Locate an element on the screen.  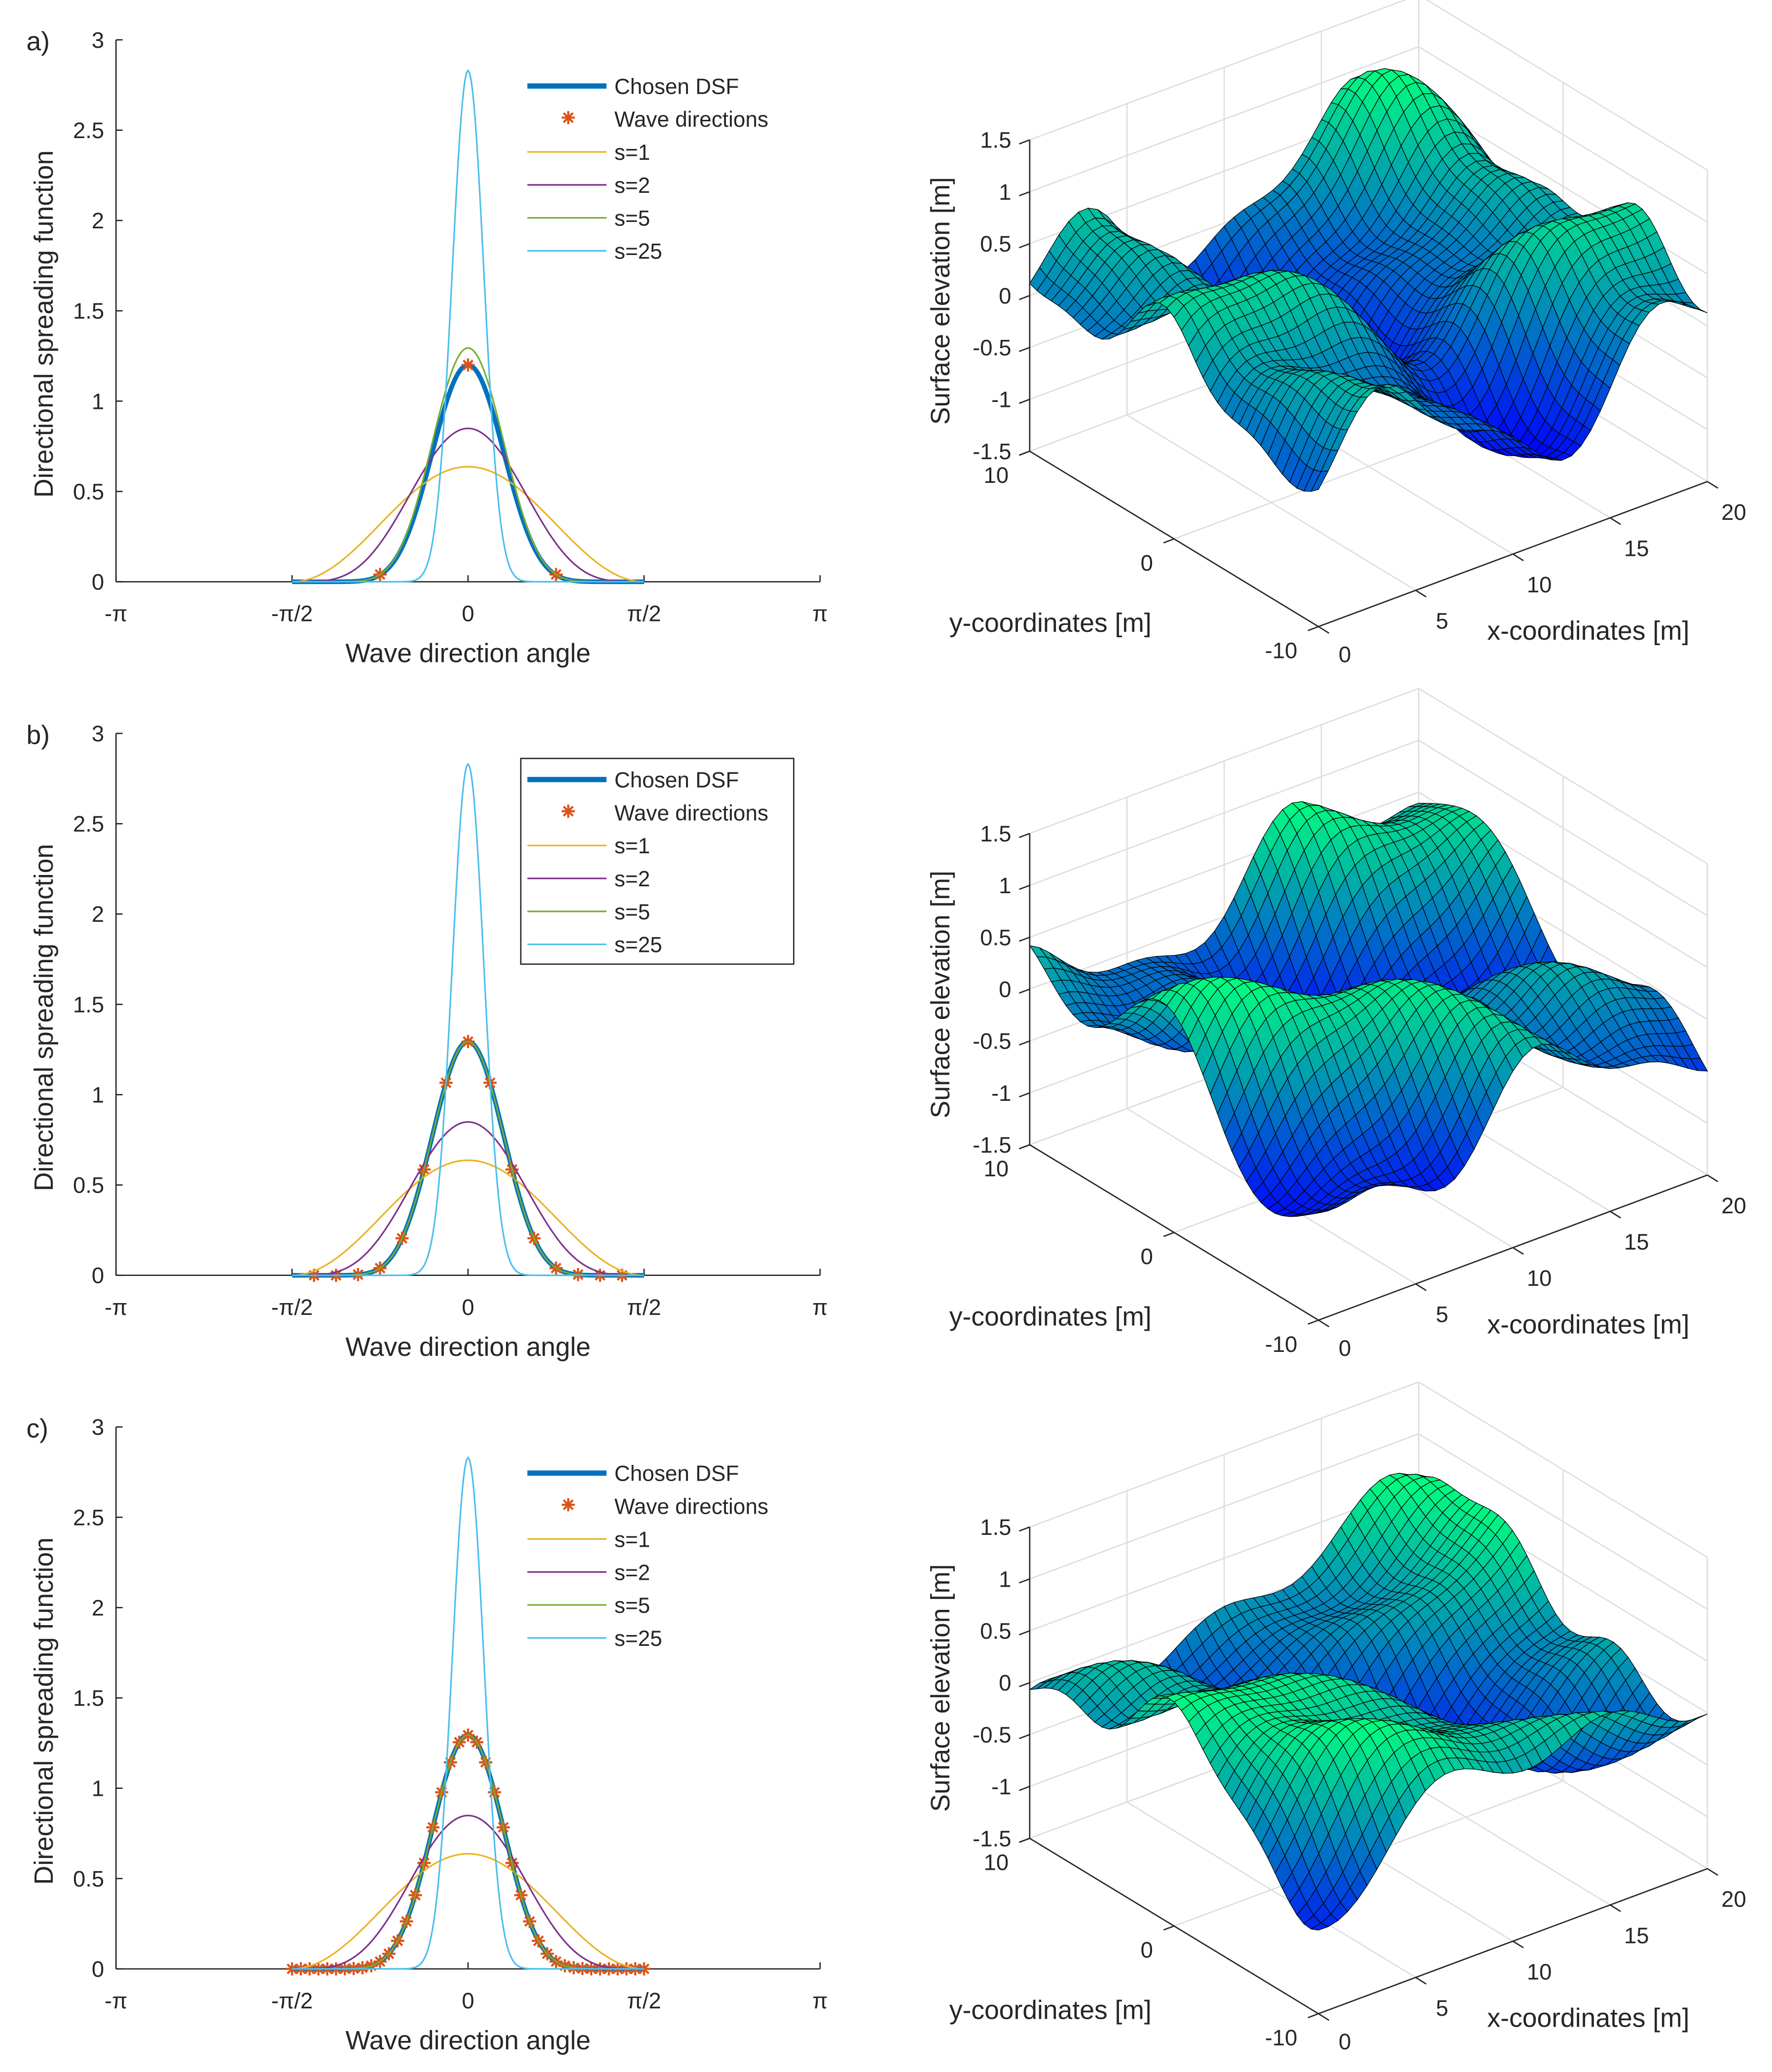
y-tick-label: 10 is located at coordinates (996, 1168).